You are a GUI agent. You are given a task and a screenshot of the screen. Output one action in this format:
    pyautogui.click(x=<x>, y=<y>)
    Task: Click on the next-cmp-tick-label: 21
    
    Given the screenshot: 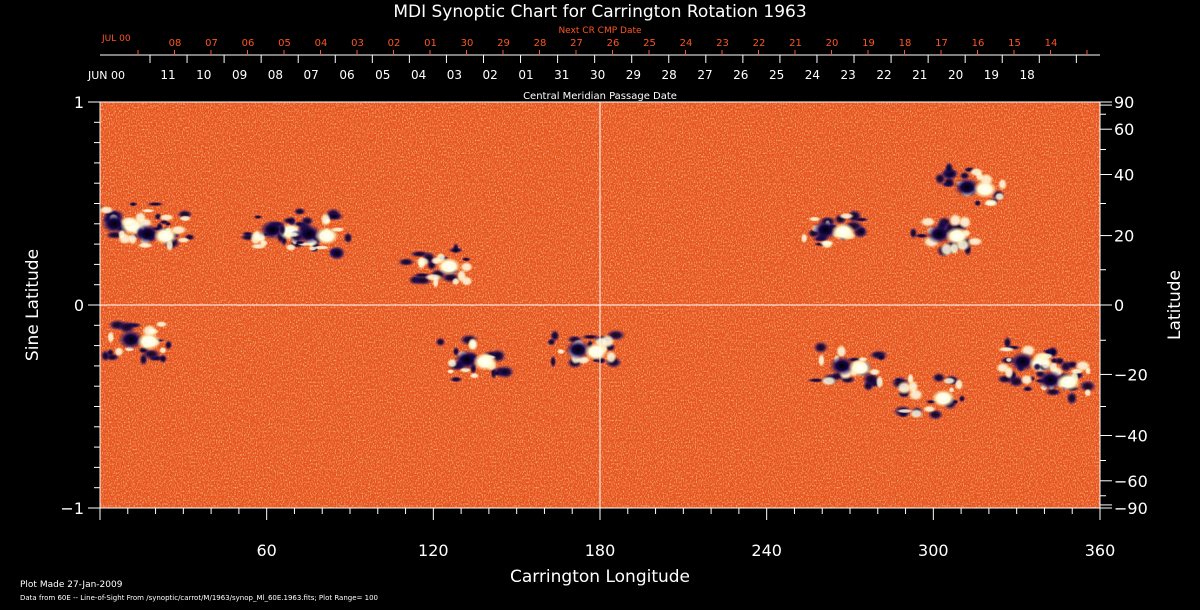 What is the action you would take?
    pyautogui.click(x=795, y=43)
    